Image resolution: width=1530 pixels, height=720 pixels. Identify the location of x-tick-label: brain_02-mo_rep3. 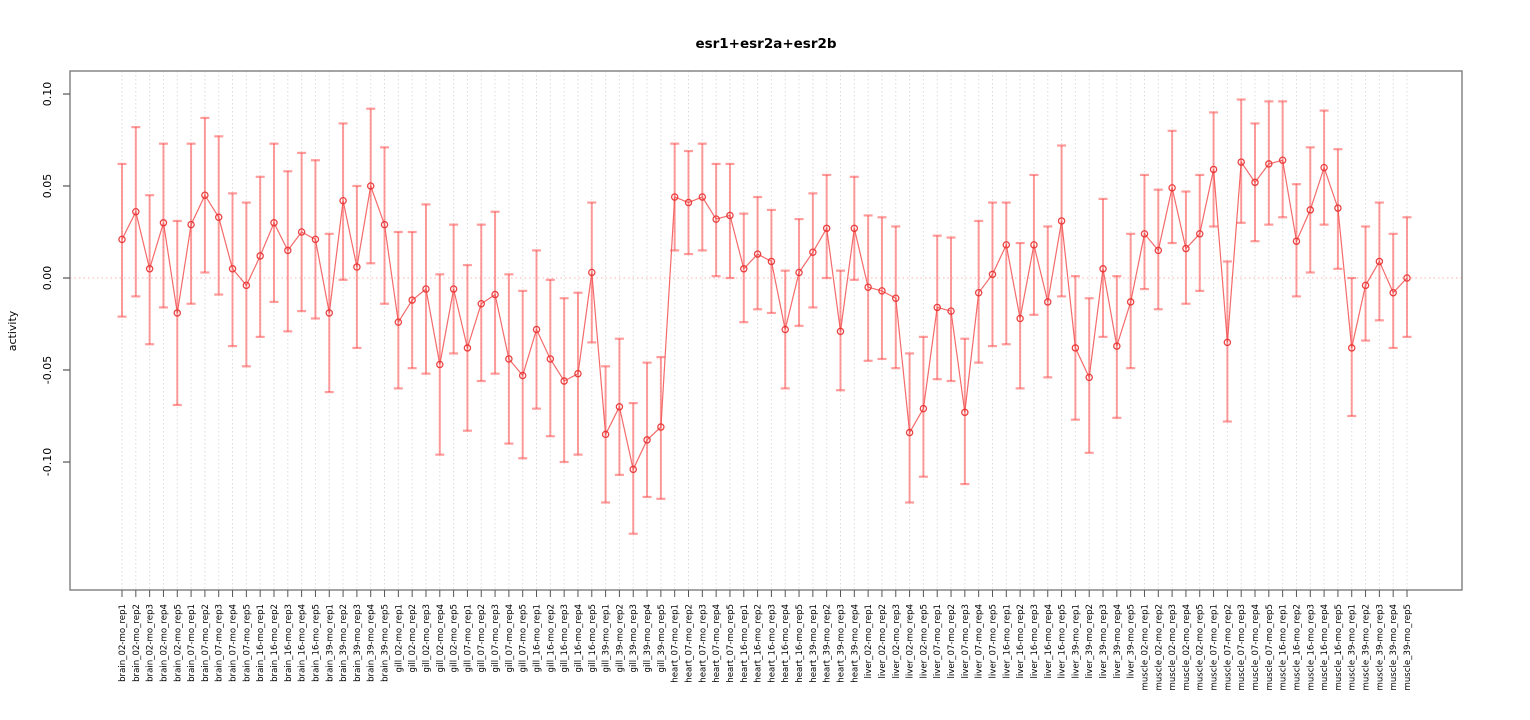
(151, 643).